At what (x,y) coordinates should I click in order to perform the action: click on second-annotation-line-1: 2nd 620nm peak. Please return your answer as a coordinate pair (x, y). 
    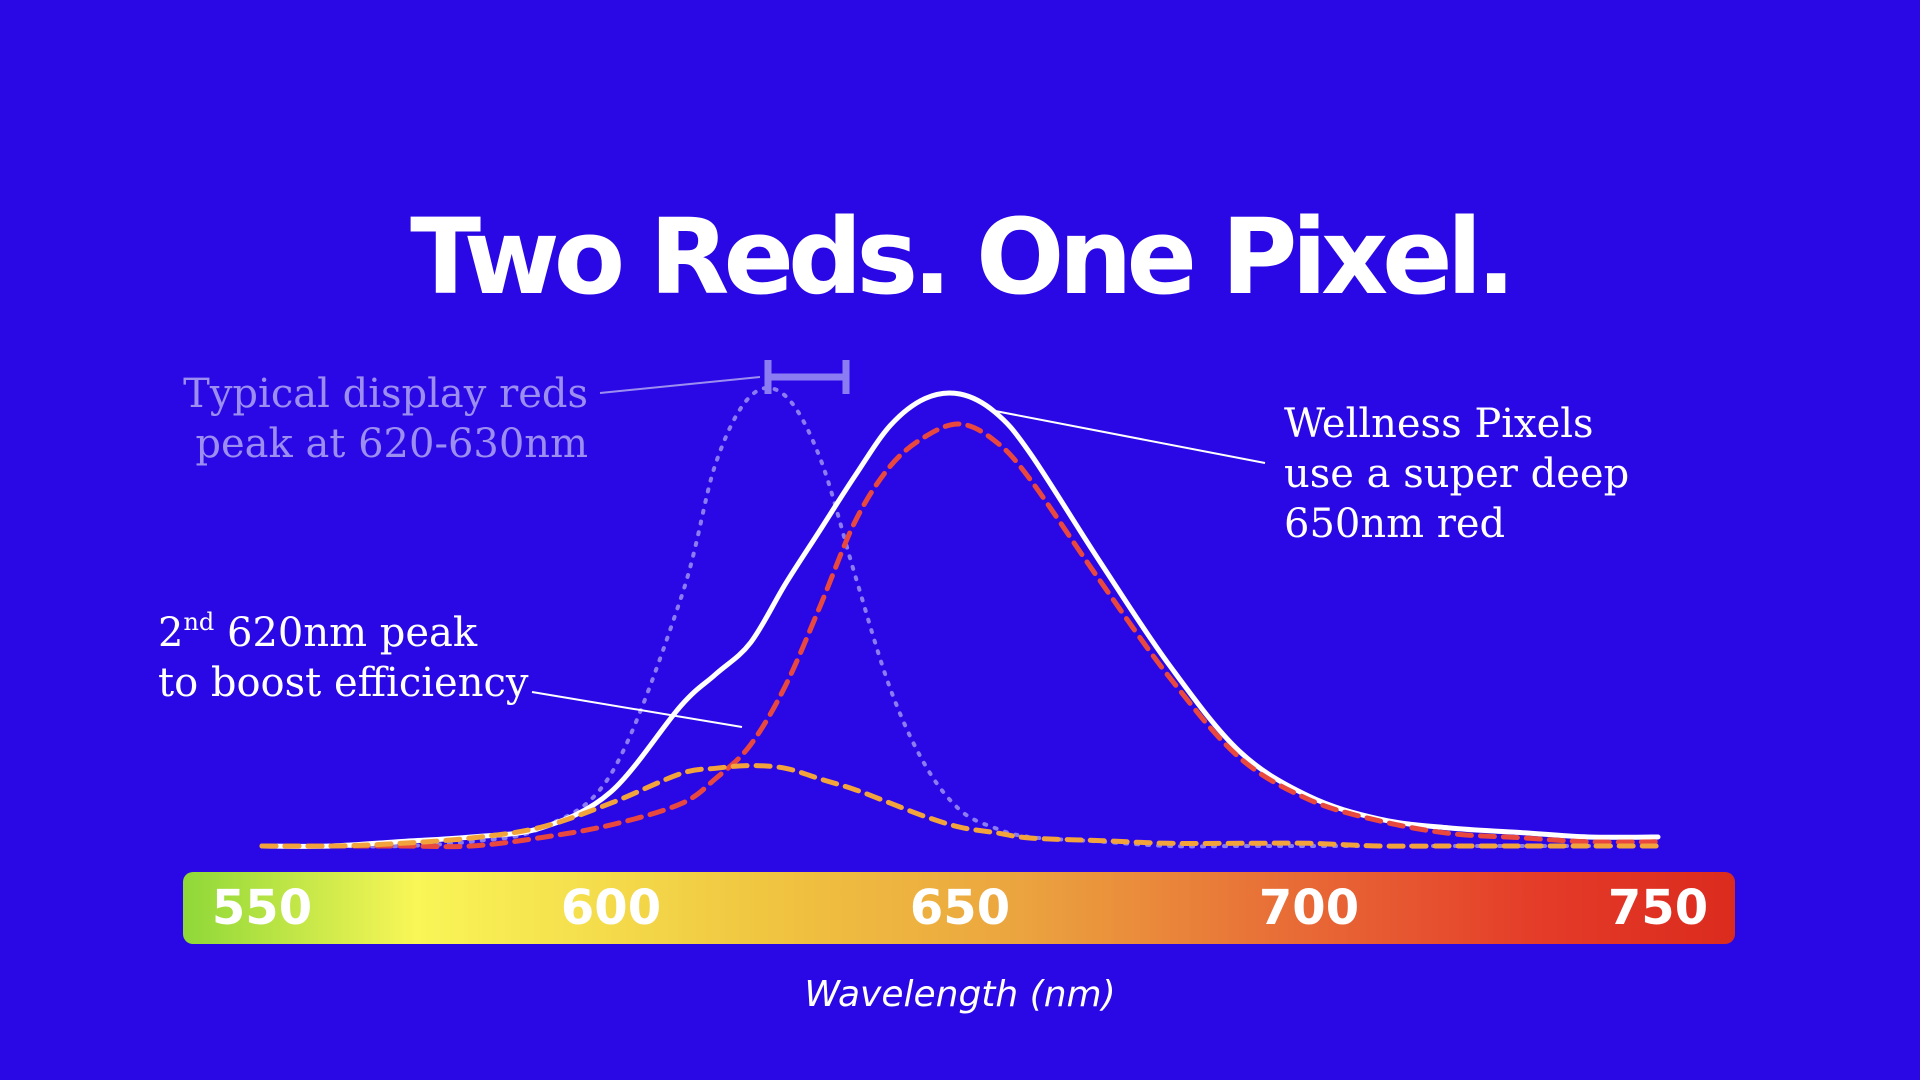
    Looking at the image, I should click on (343, 633).